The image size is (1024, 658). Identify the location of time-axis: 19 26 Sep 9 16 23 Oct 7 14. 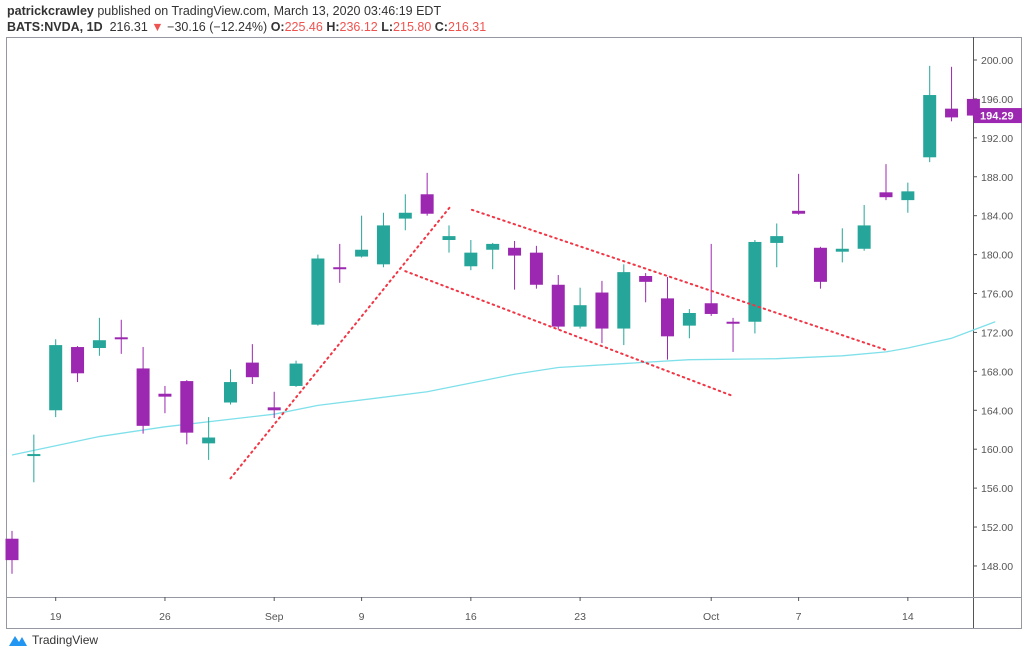
(482, 610).